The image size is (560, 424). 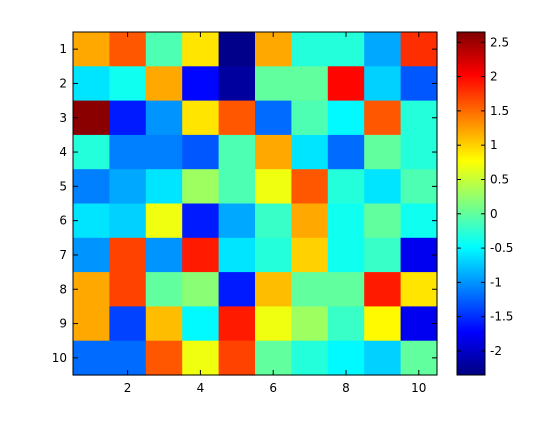 I want to click on x-tick-label: 8, so click(x=346, y=388).